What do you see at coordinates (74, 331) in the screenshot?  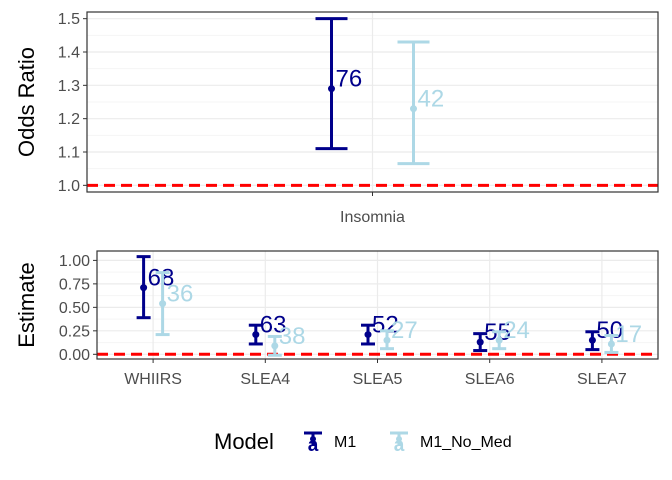 I see `y-tick-label: 0.25` at bounding box center [74, 331].